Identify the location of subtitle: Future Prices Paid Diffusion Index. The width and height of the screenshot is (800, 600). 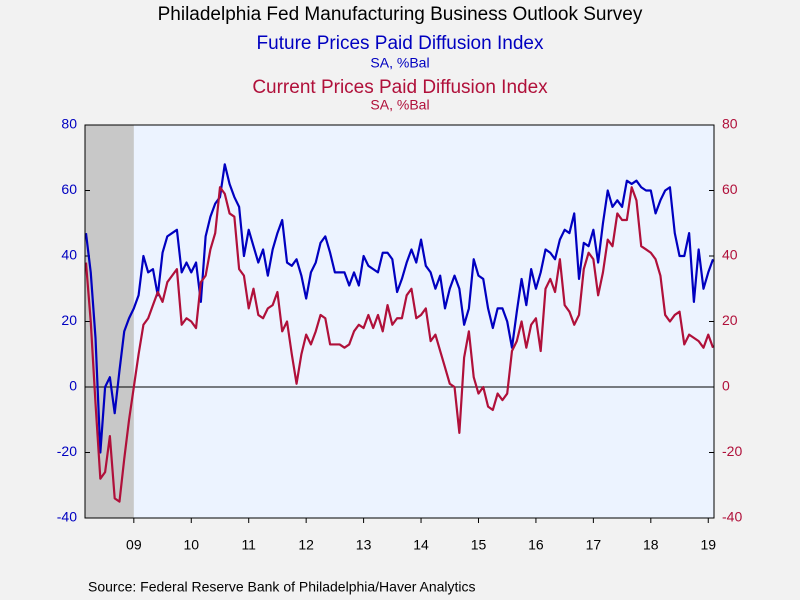
(400, 43).